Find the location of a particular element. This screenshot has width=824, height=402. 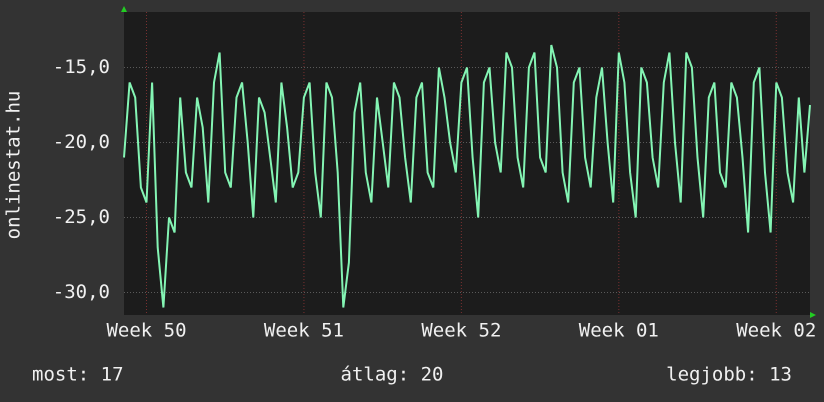

x-tick-label: Week 52 is located at coordinates (461, 331).